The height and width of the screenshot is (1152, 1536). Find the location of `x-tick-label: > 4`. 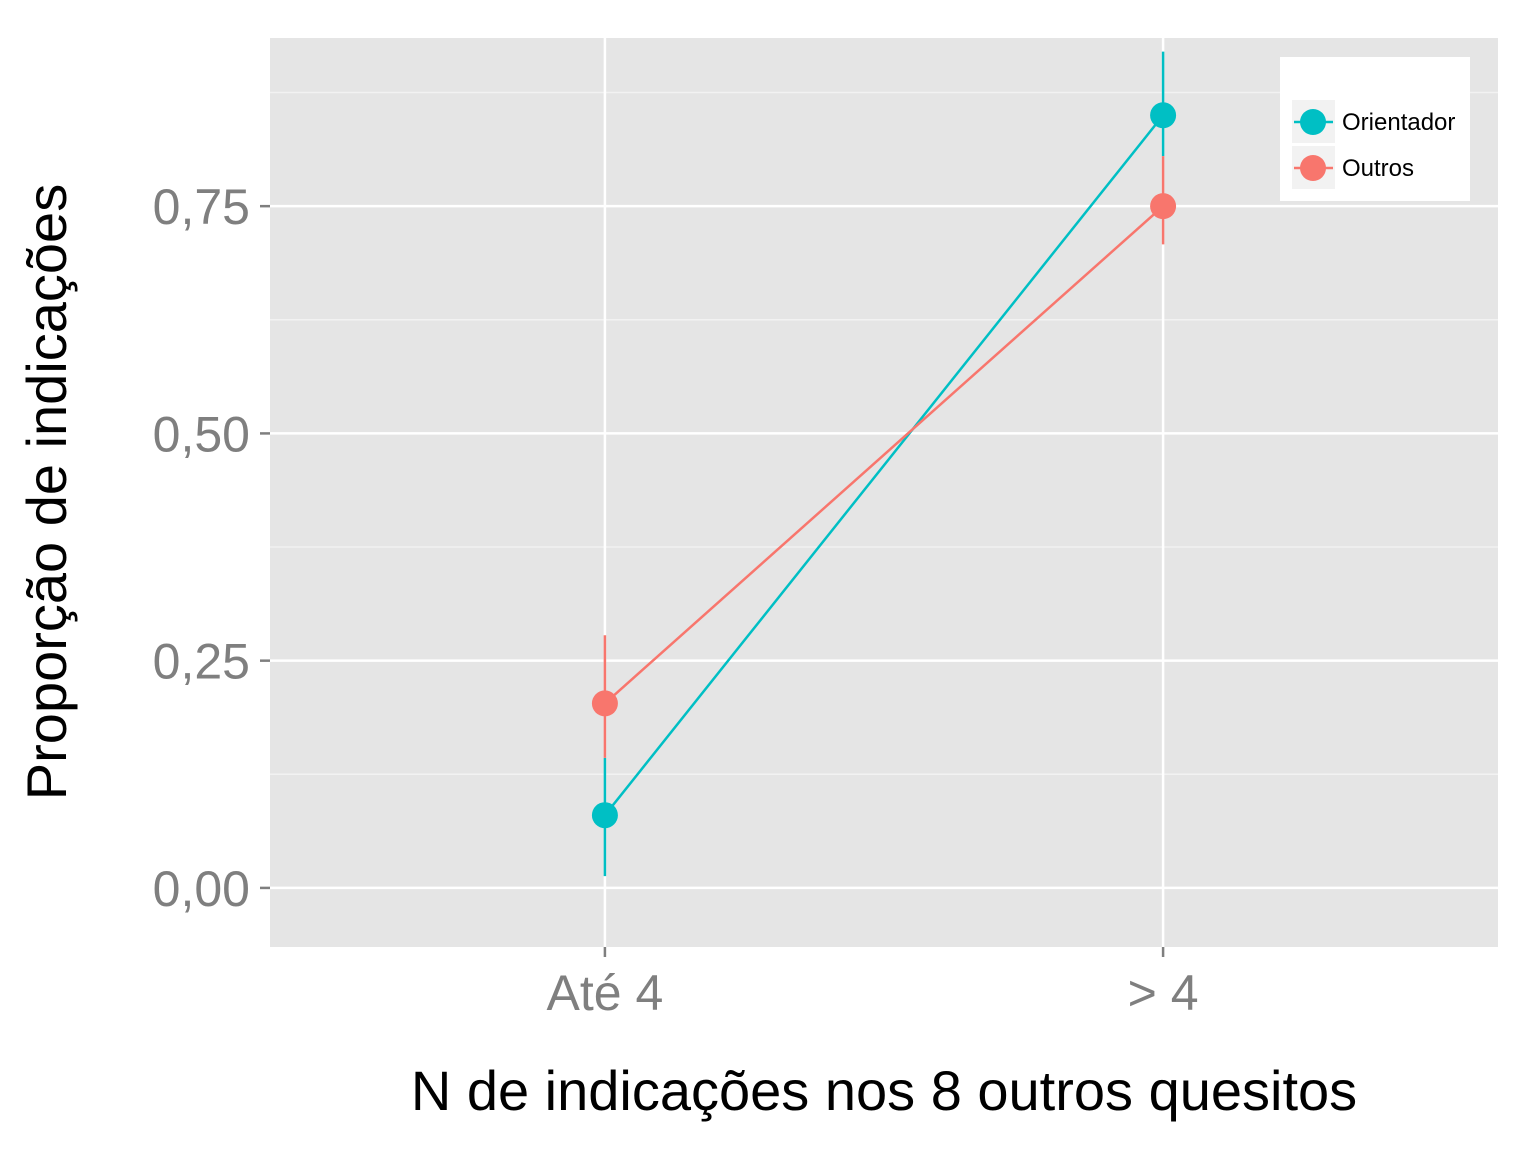

x-tick-label: > 4 is located at coordinates (1163, 993).